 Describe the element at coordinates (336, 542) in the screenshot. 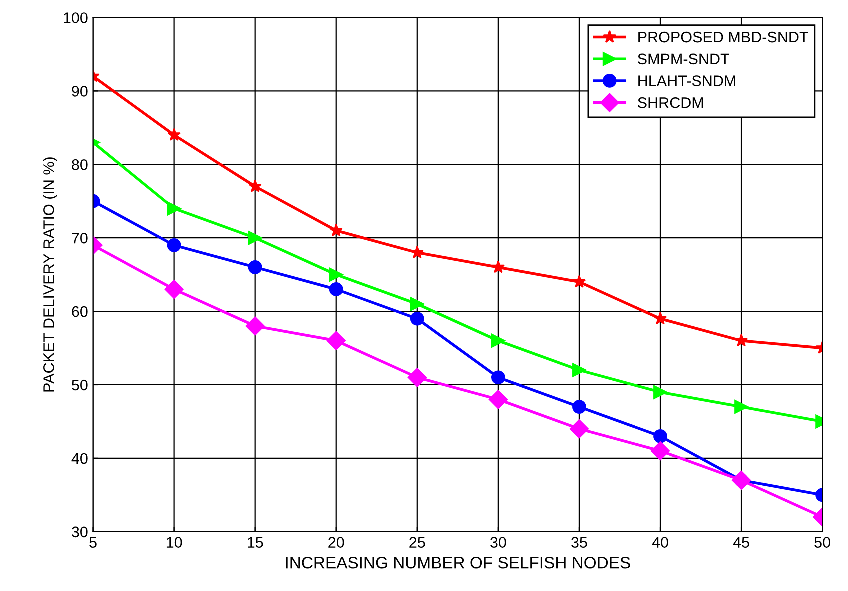

I see `x-tick-label: 20` at that location.